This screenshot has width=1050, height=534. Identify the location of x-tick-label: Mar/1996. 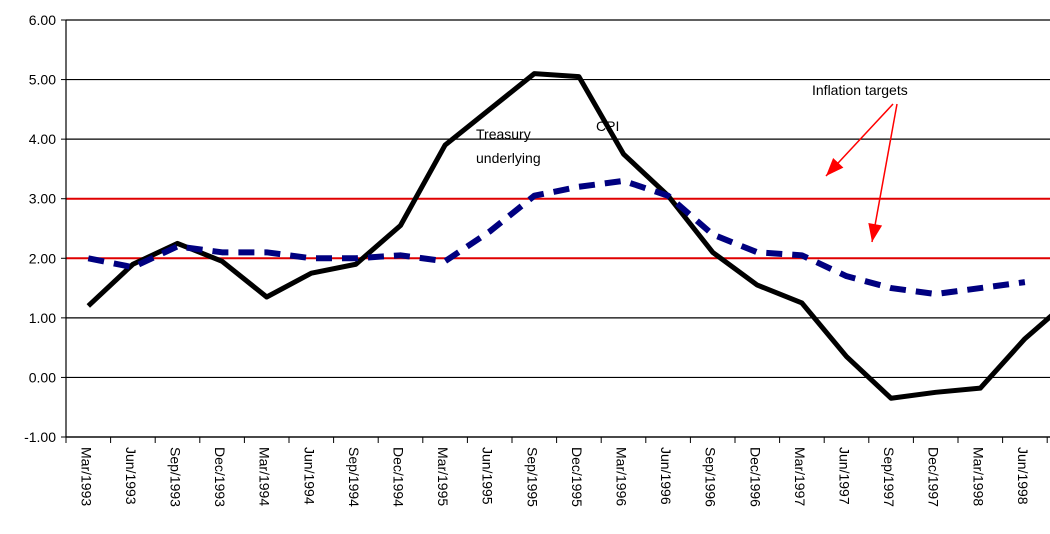
(622, 476).